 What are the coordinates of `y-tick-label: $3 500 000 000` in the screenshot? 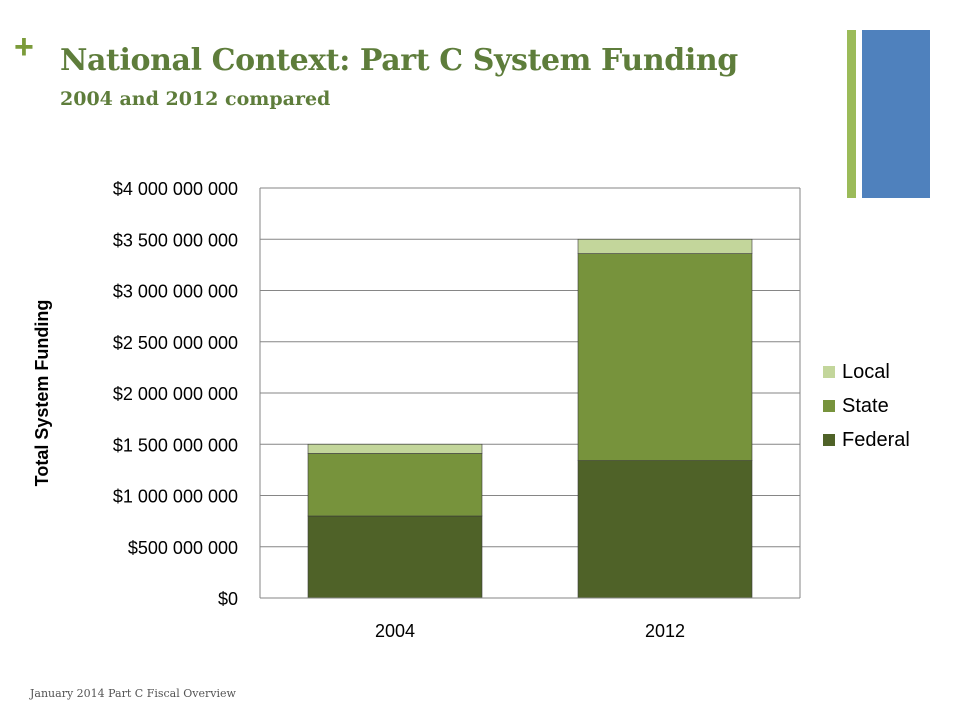 It's located at (175, 240).